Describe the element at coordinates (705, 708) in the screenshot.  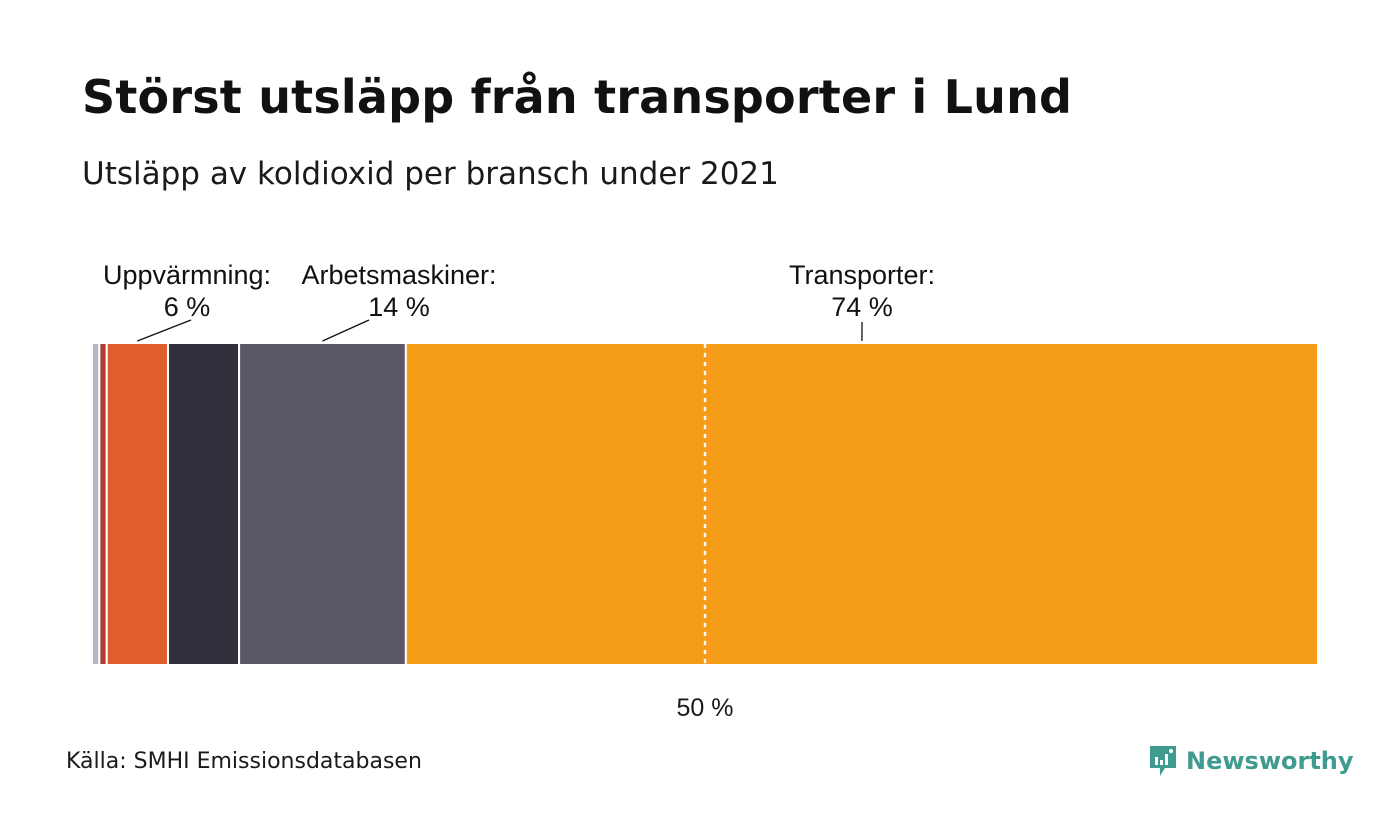
I see `reference-line-label: 50 %` at that location.